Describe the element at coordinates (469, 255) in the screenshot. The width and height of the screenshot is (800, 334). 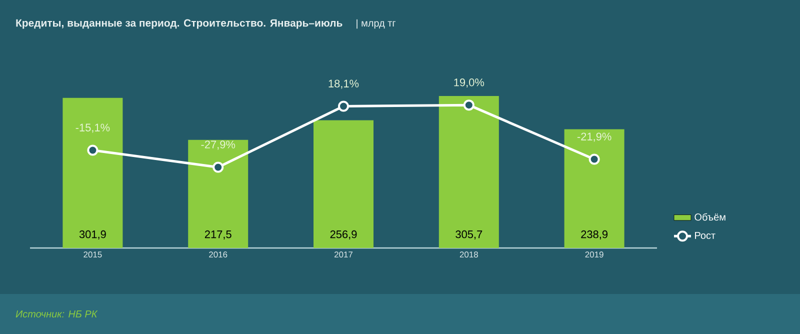
I see `x-tick-label: 2018` at that location.